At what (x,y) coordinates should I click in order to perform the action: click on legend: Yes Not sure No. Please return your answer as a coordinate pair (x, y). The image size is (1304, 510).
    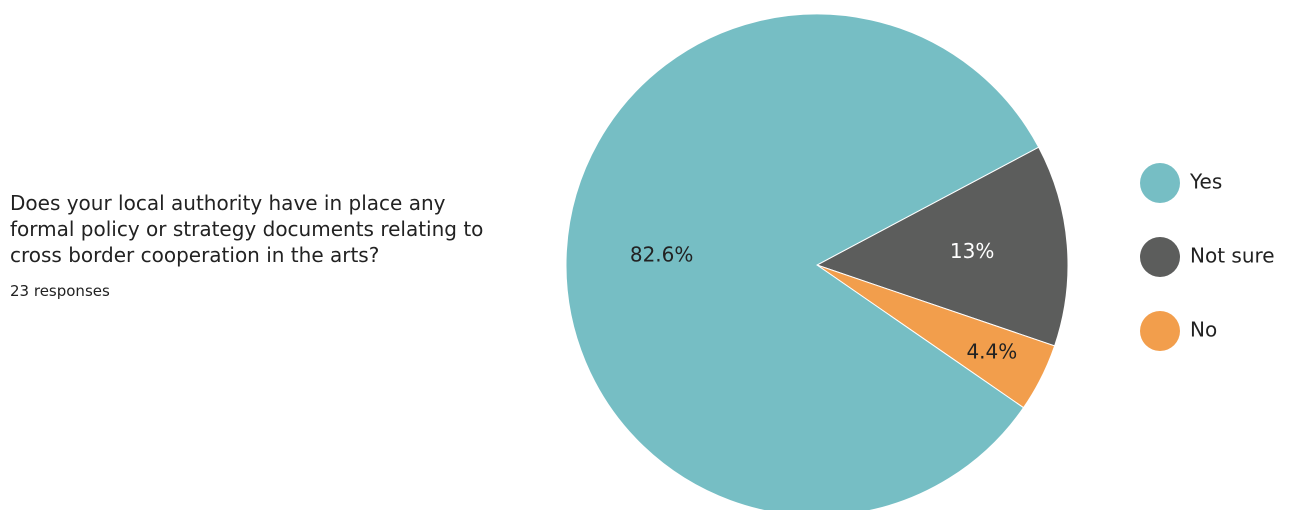
    Looking at the image, I should click on (1207, 257).